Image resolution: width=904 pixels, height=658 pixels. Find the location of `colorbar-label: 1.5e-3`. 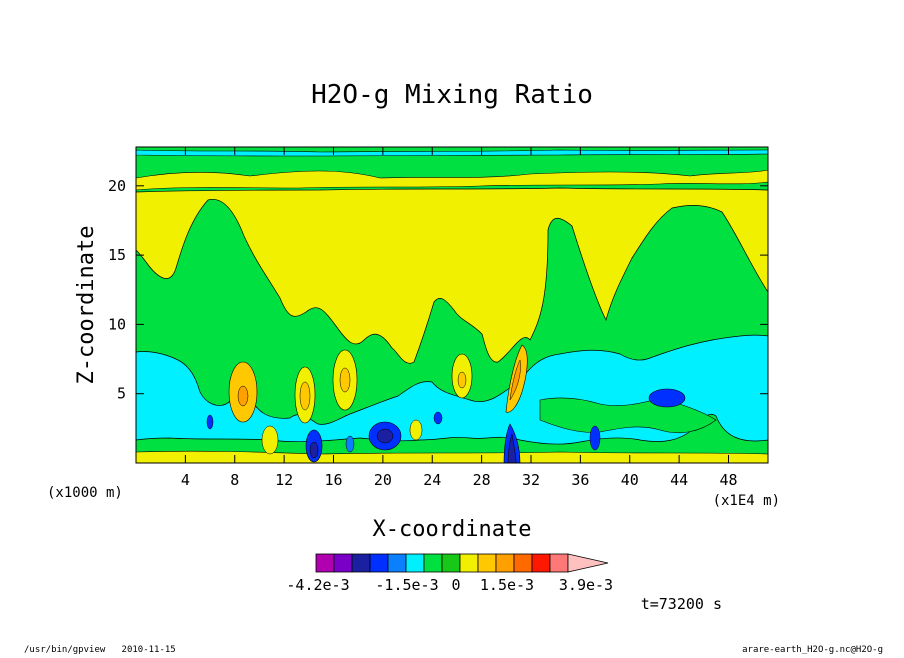

colorbar-label: 1.5e-3 is located at coordinates (507, 585).